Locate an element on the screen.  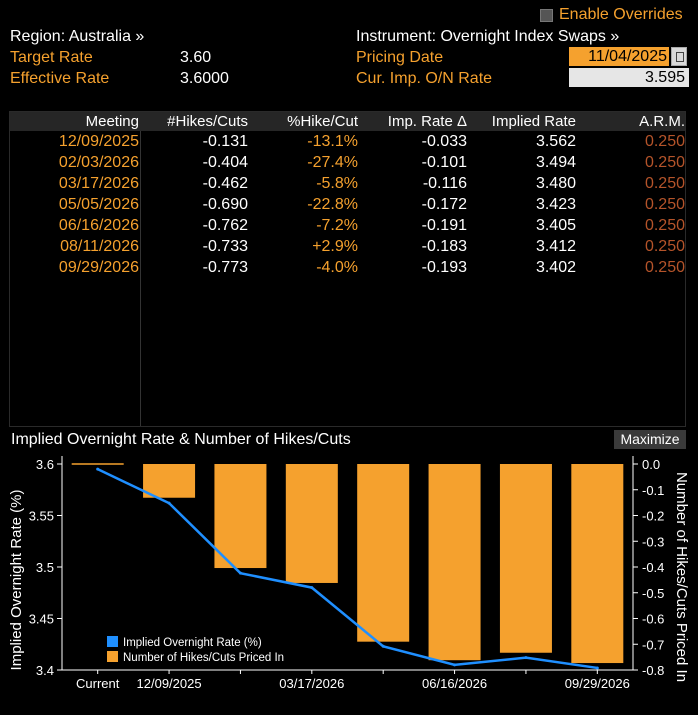
cell-pct-hike-cut: -22.8% is located at coordinates (332, 204).